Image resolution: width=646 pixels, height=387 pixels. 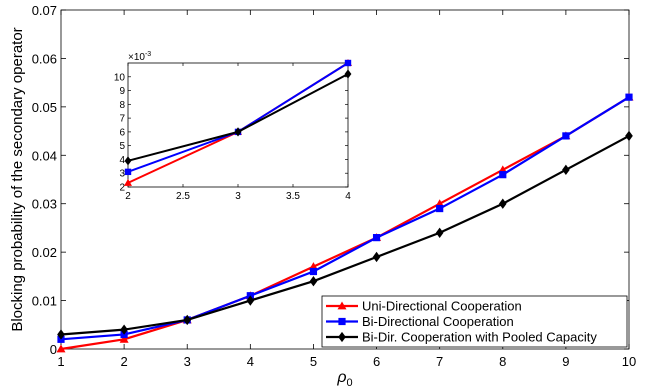 I want to click on inset-y-tick-label: 8, so click(x=122, y=105).